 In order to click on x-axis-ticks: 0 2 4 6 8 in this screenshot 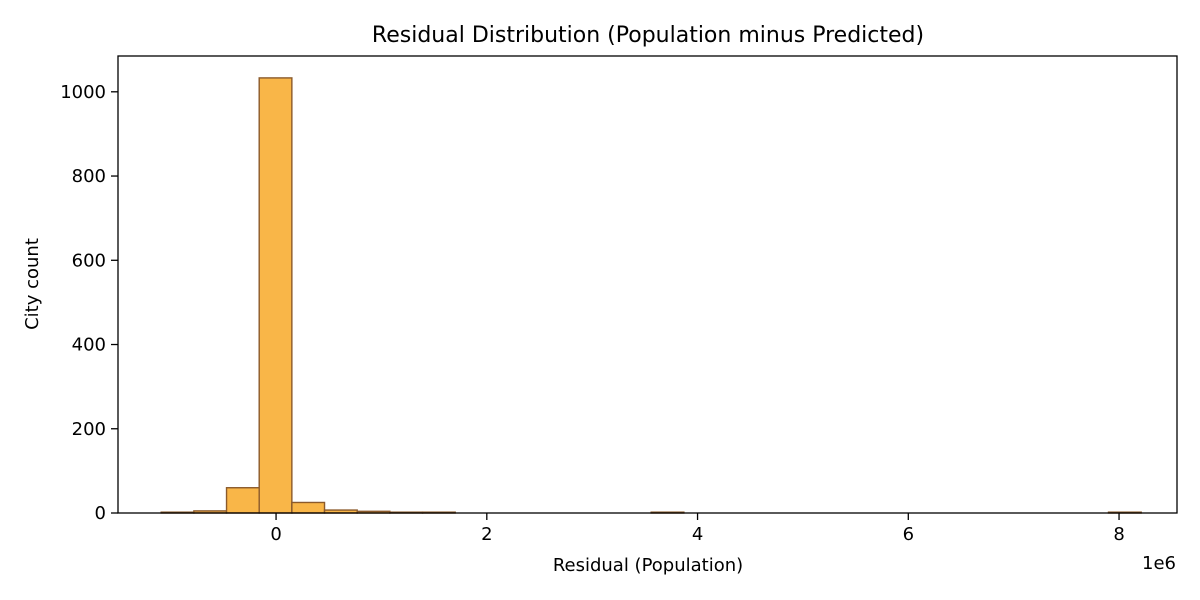, I will do `click(697, 529)`.